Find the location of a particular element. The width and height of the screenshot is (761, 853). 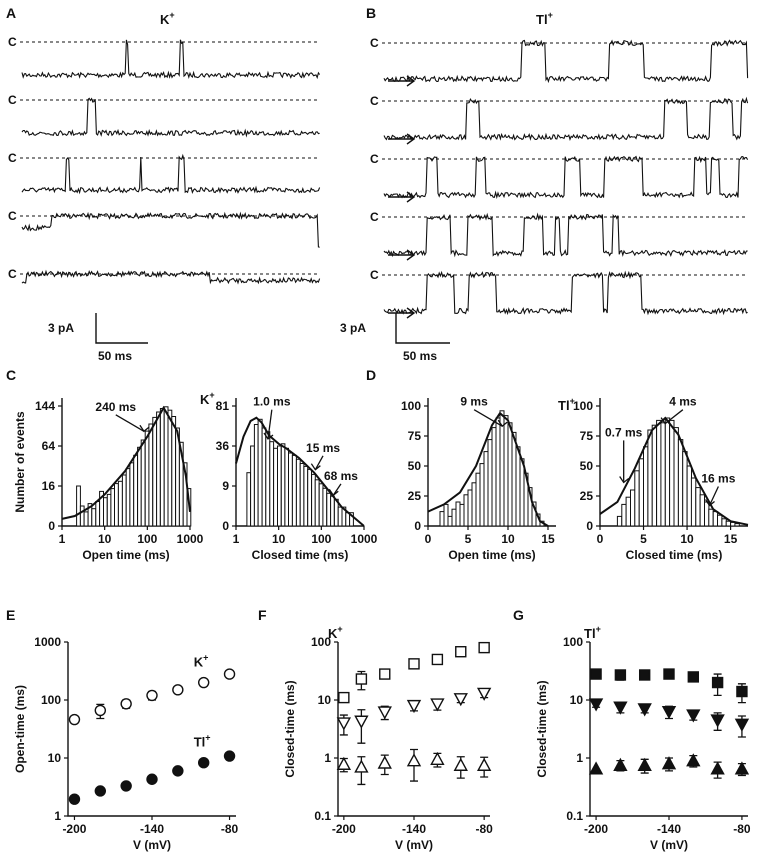

F-ylabel: Closed-time (ms) is located at coordinates (290, 728).